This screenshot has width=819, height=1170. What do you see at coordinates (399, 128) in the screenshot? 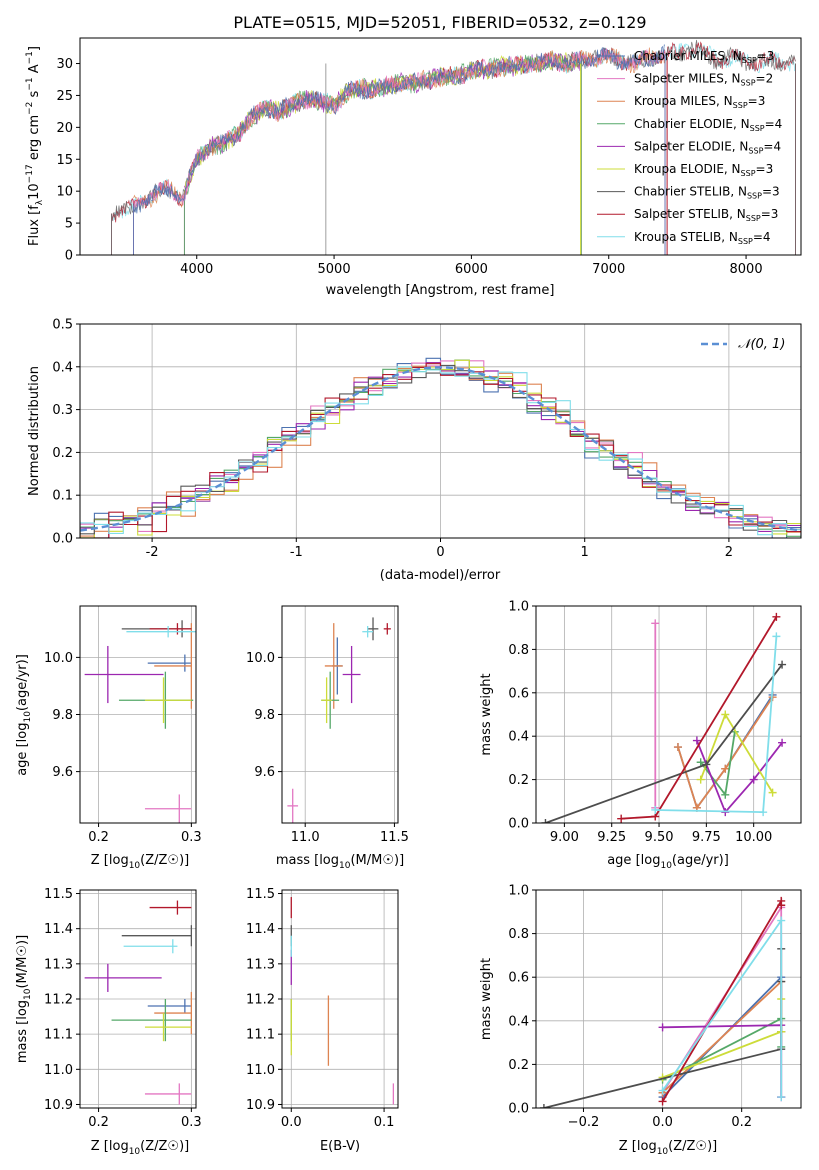
I see `spectrum-line` at bounding box center [399, 128].